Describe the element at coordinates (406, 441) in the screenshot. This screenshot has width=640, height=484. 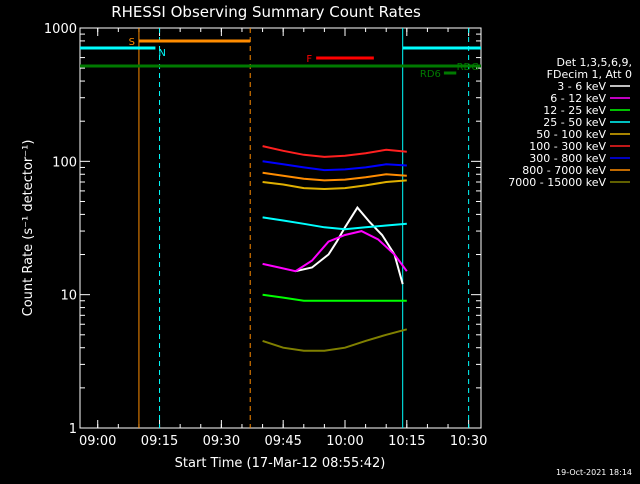
I see `x-tick-label: 10:15` at that location.